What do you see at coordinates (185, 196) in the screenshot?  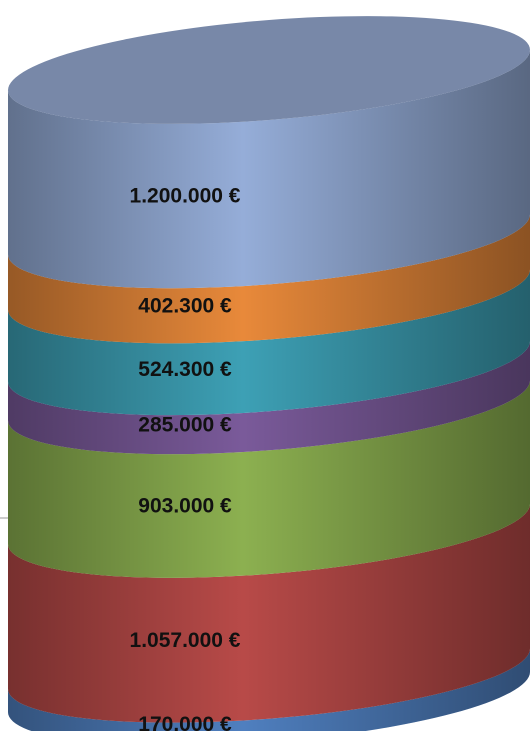 I see `value-label: 1.200.000 €` at bounding box center [185, 196].